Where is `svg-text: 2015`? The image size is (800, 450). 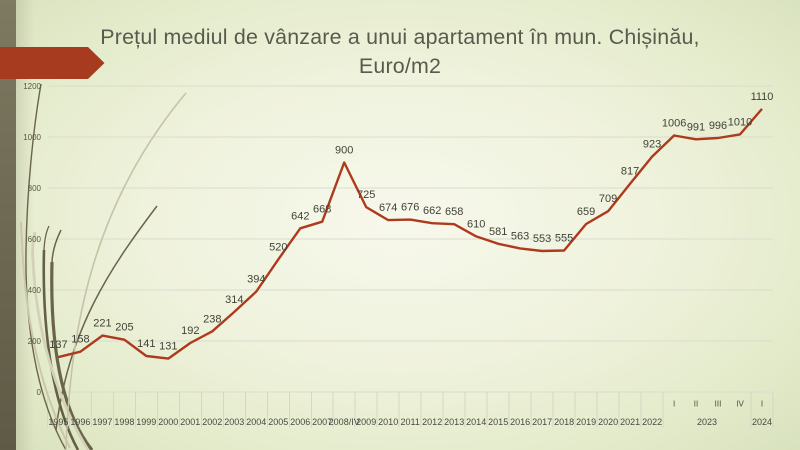
svg-text: 2015 is located at coordinates (498, 422).